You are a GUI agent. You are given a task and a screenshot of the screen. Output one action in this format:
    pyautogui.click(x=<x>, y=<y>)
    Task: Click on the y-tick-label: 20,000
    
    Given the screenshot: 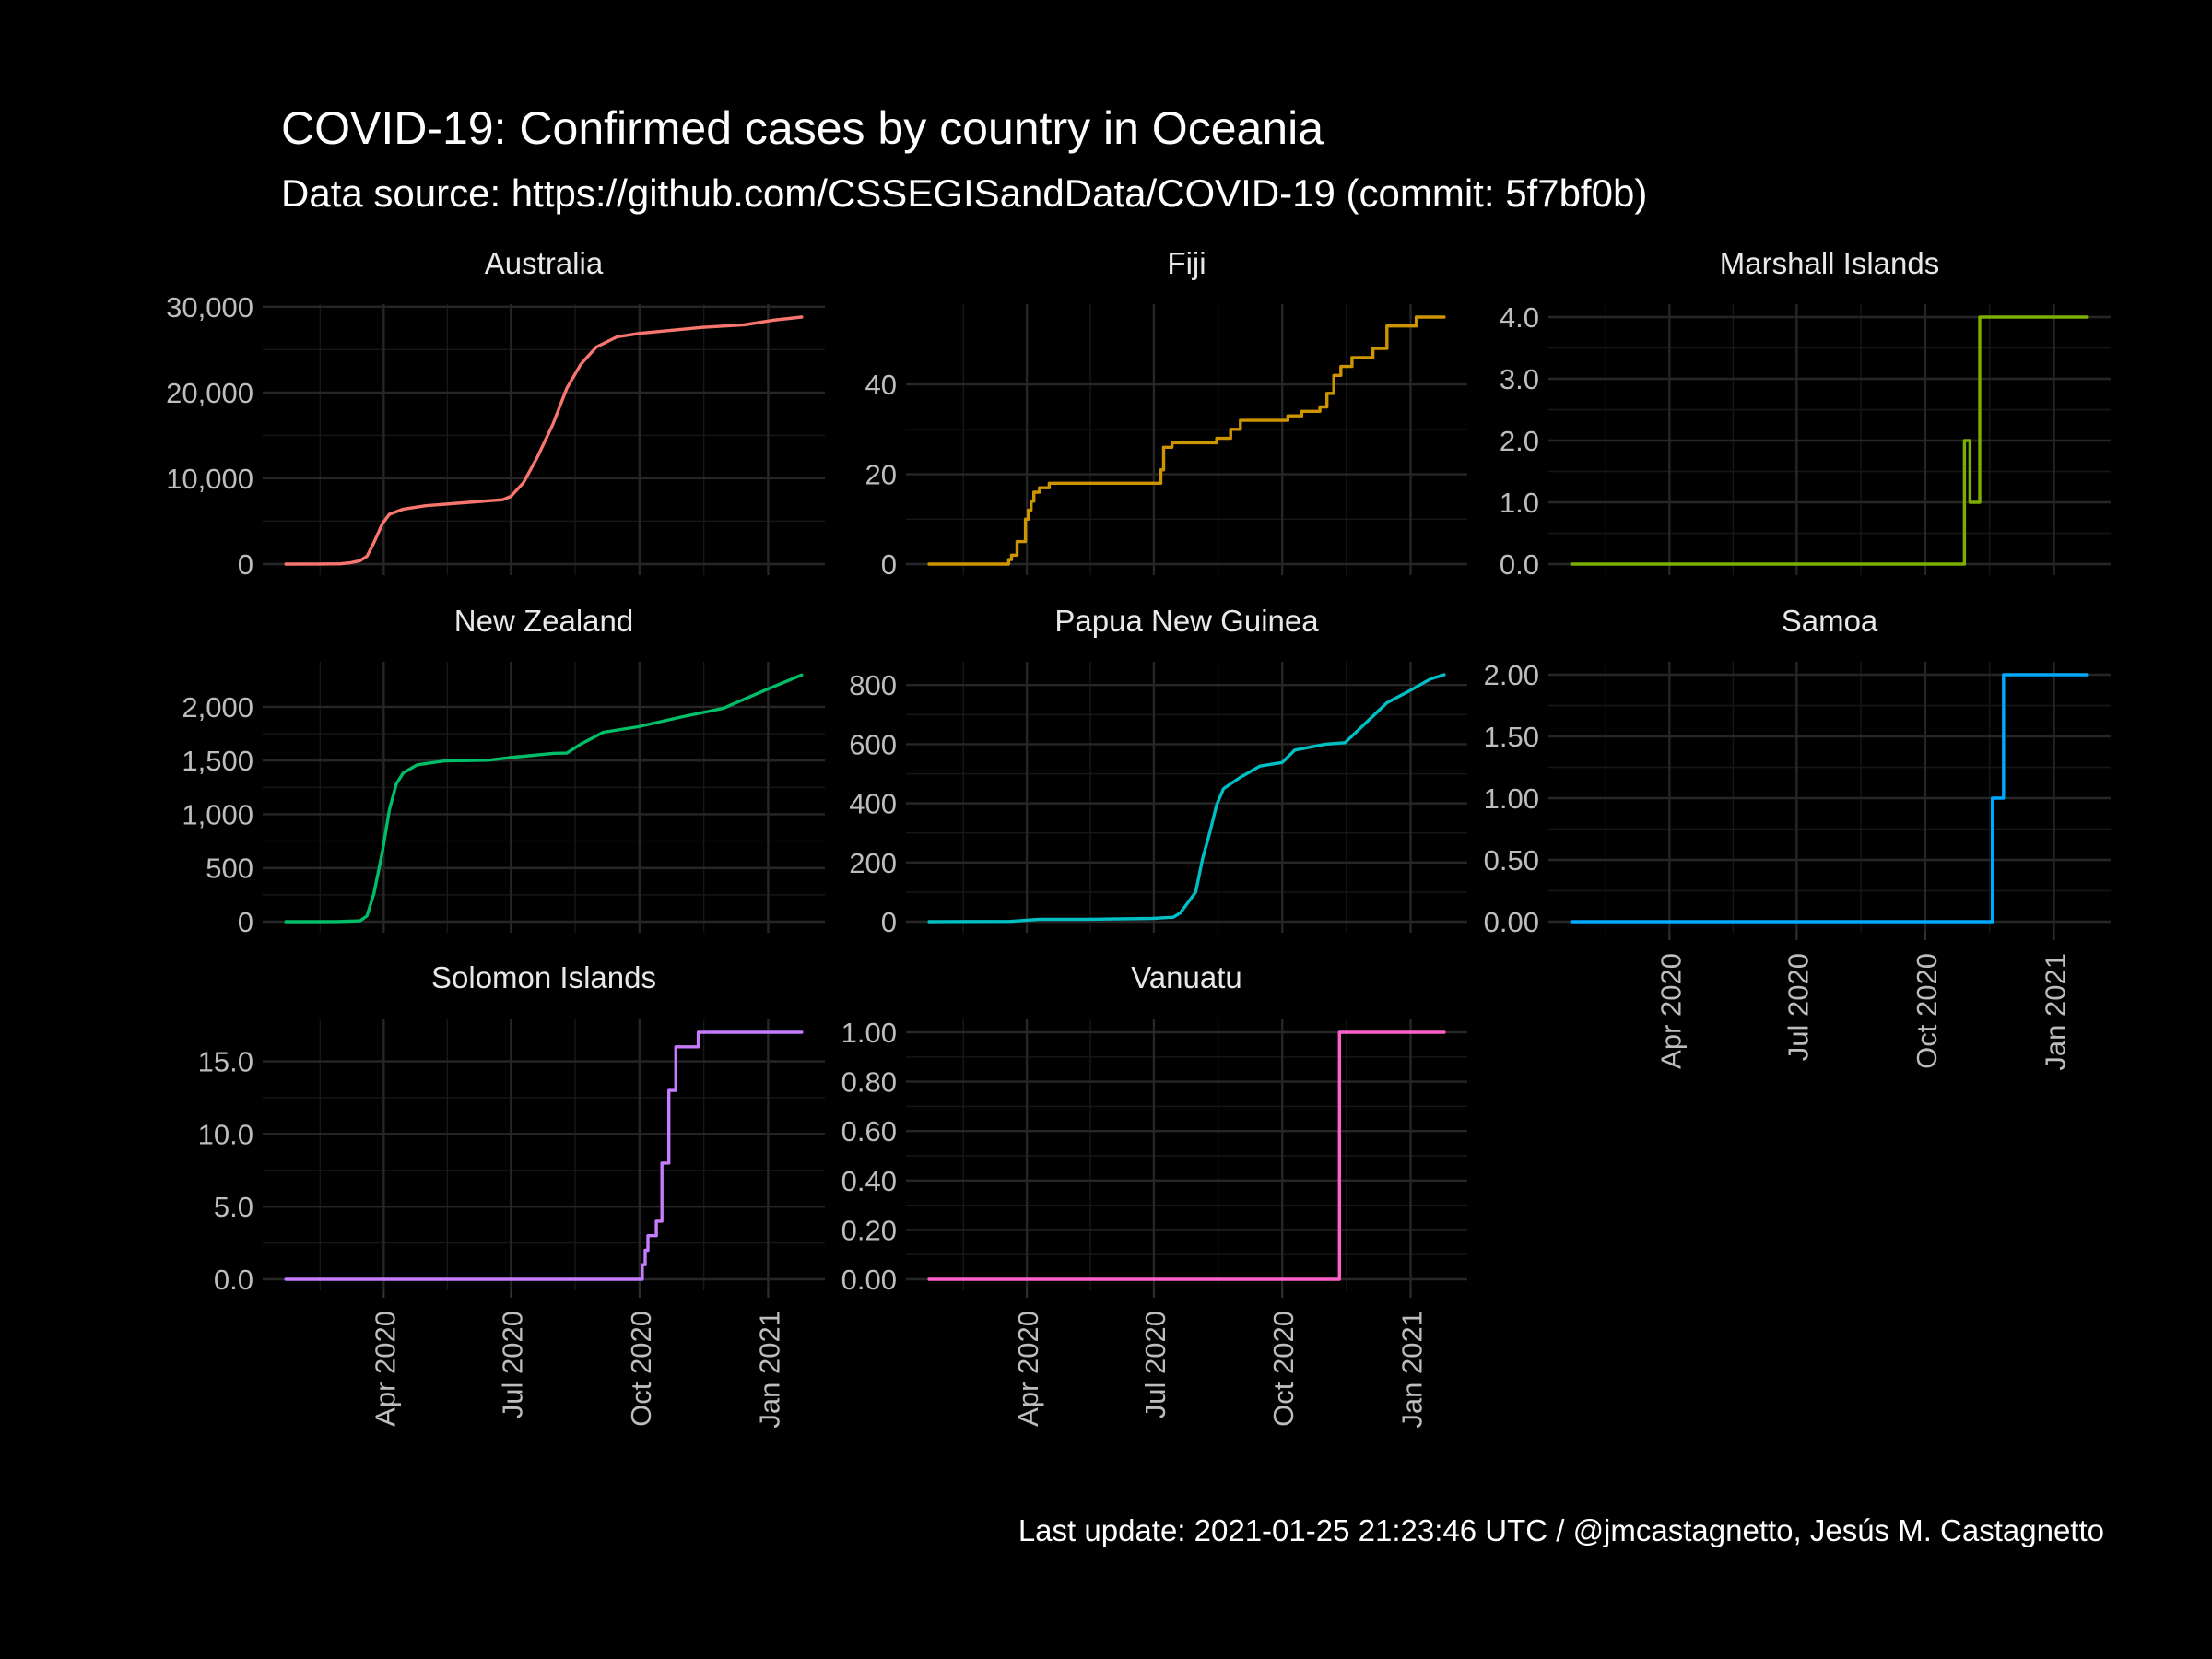 What is the action you would take?
    pyautogui.click(x=209, y=393)
    